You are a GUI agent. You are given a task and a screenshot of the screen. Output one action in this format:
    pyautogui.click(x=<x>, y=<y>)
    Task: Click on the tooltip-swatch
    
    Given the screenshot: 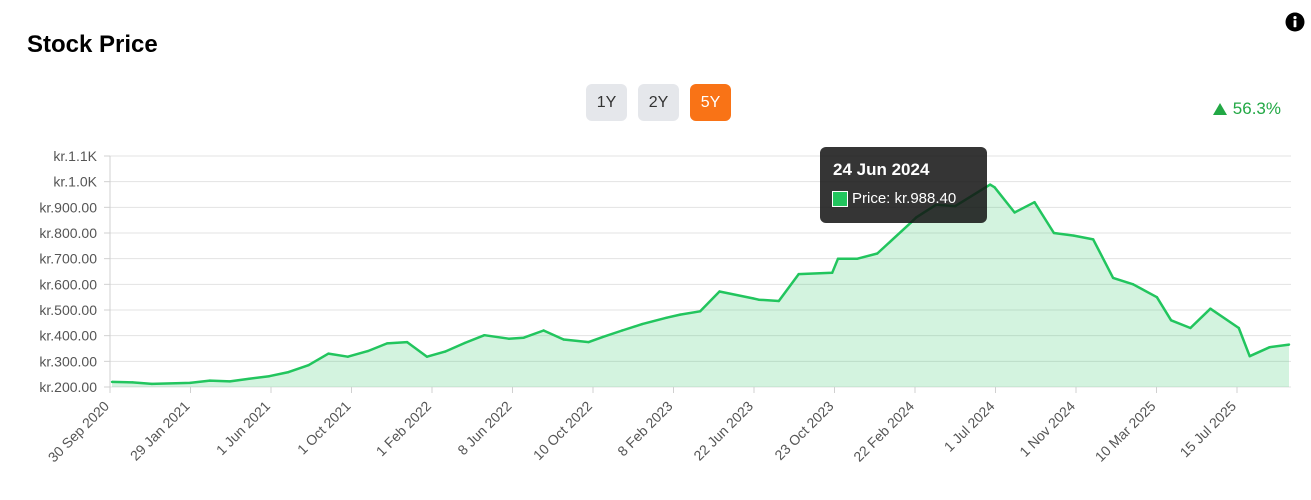 What is the action you would take?
    pyautogui.click(x=840, y=198)
    